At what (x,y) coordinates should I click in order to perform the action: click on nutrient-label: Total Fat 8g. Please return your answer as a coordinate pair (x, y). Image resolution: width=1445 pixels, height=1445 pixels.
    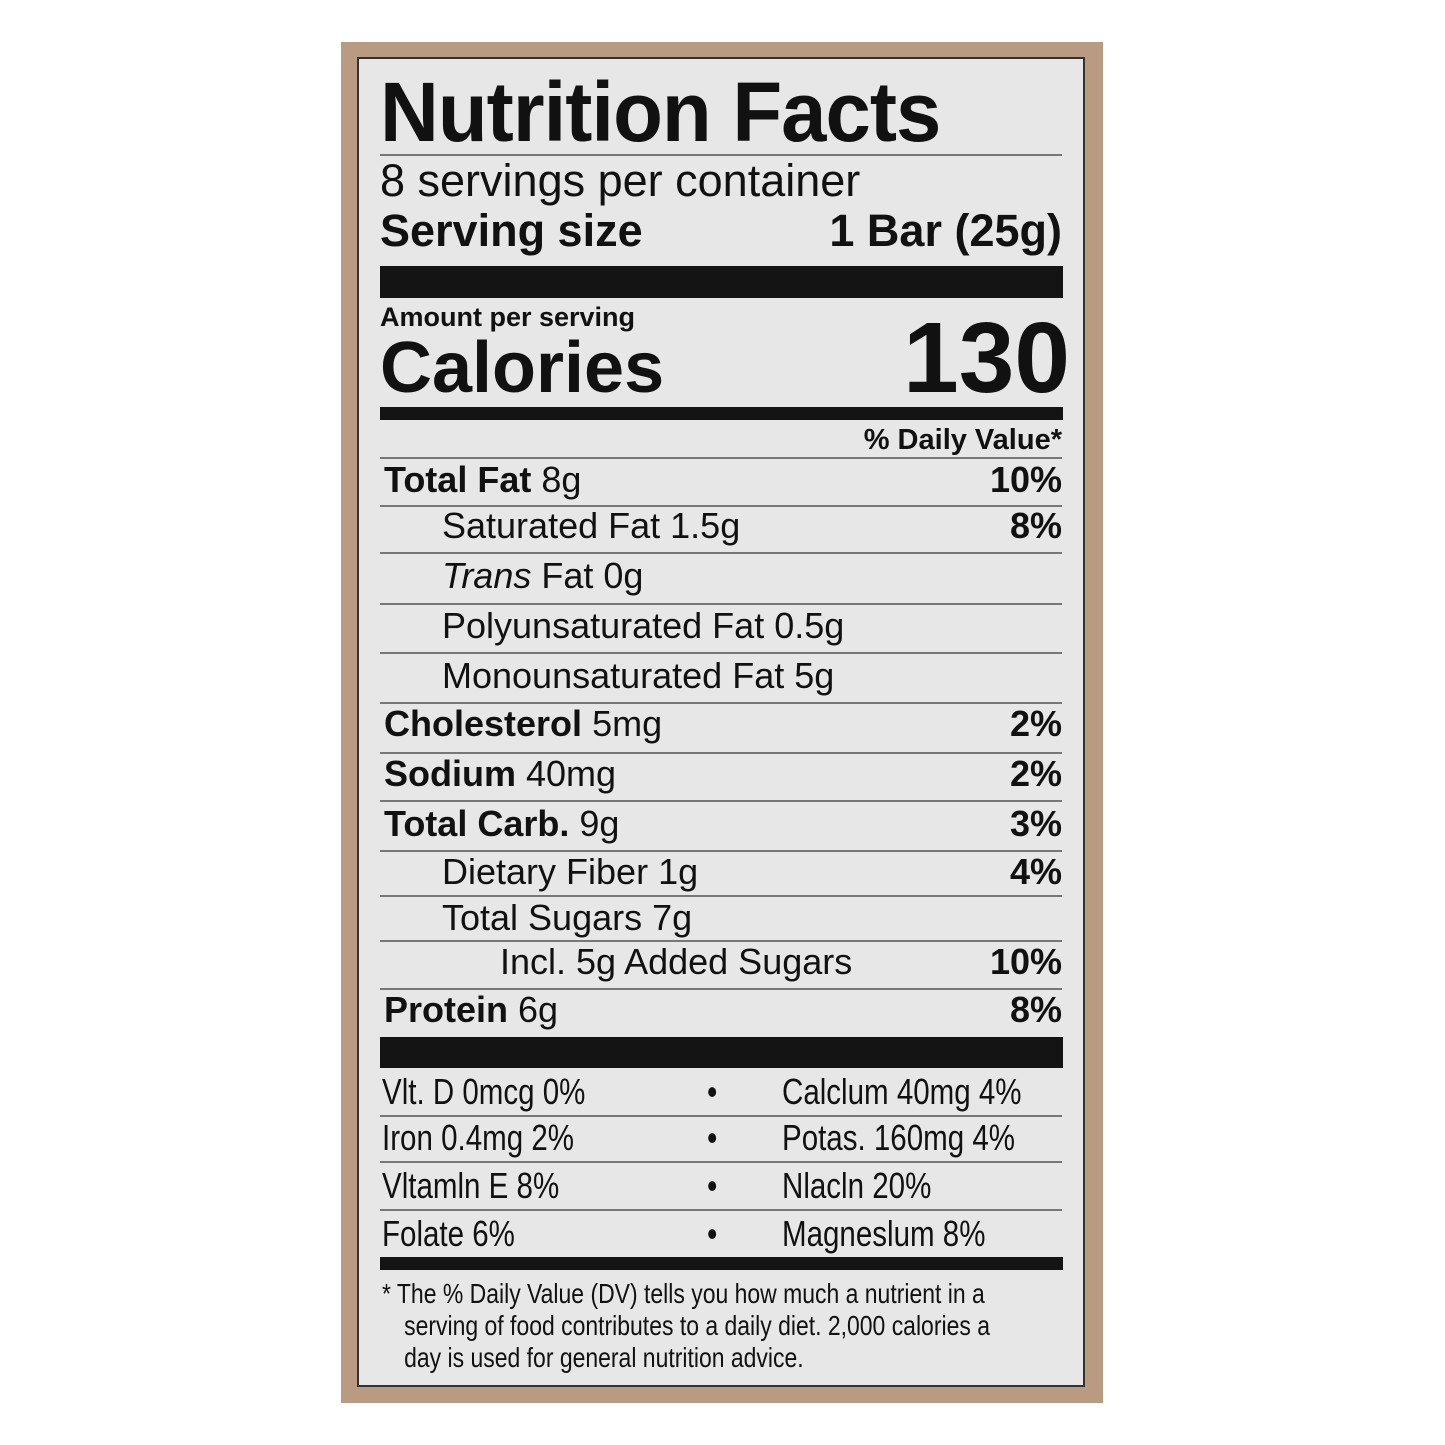
    Looking at the image, I should click on (482, 480).